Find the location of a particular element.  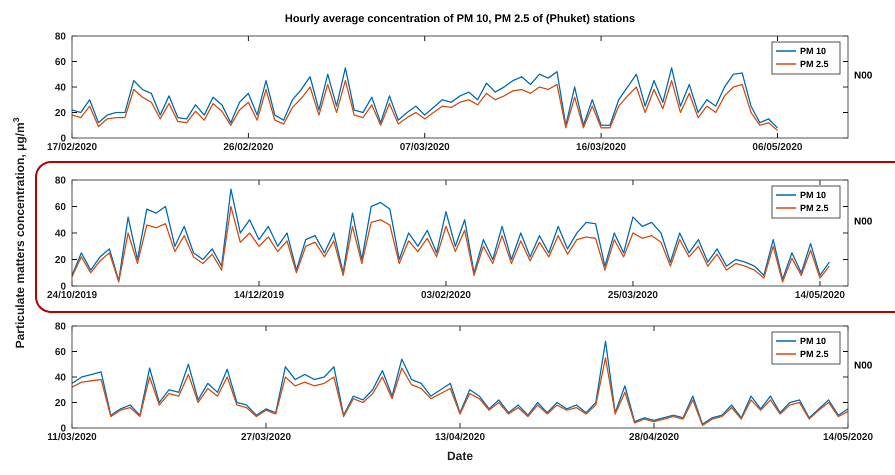

x-tick-label: 24/10/2019 is located at coordinates (72, 295).